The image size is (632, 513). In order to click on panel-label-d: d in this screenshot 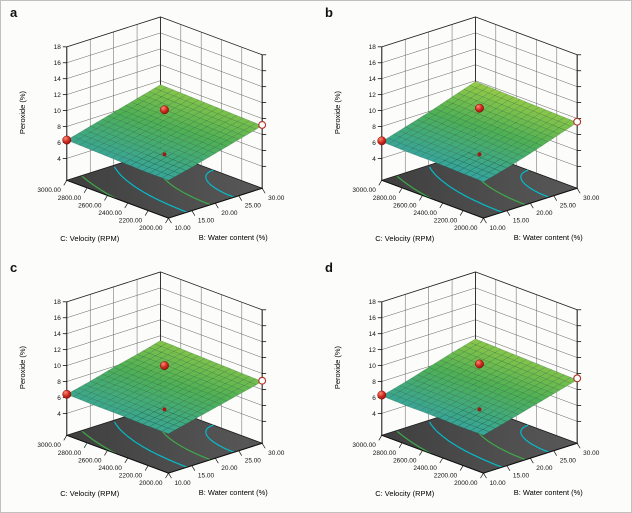, I will do `click(329, 267)`.